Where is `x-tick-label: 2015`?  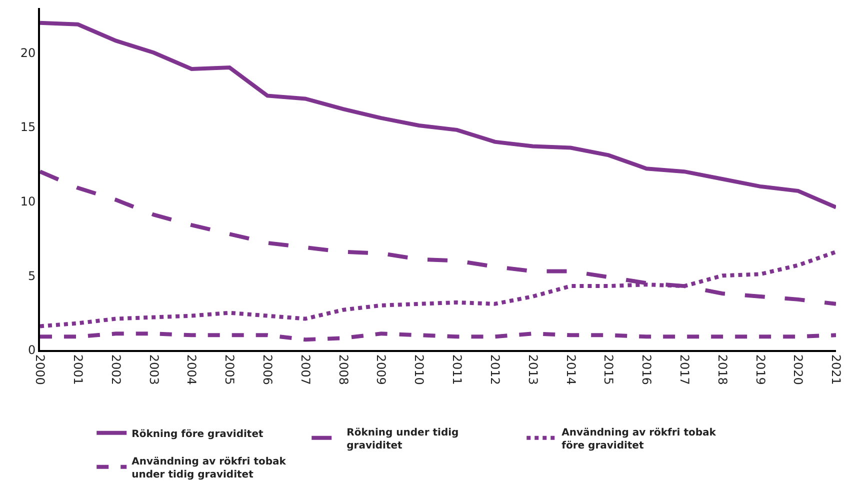
x-tick-label: 2015 is located at coordinates (609, 369).